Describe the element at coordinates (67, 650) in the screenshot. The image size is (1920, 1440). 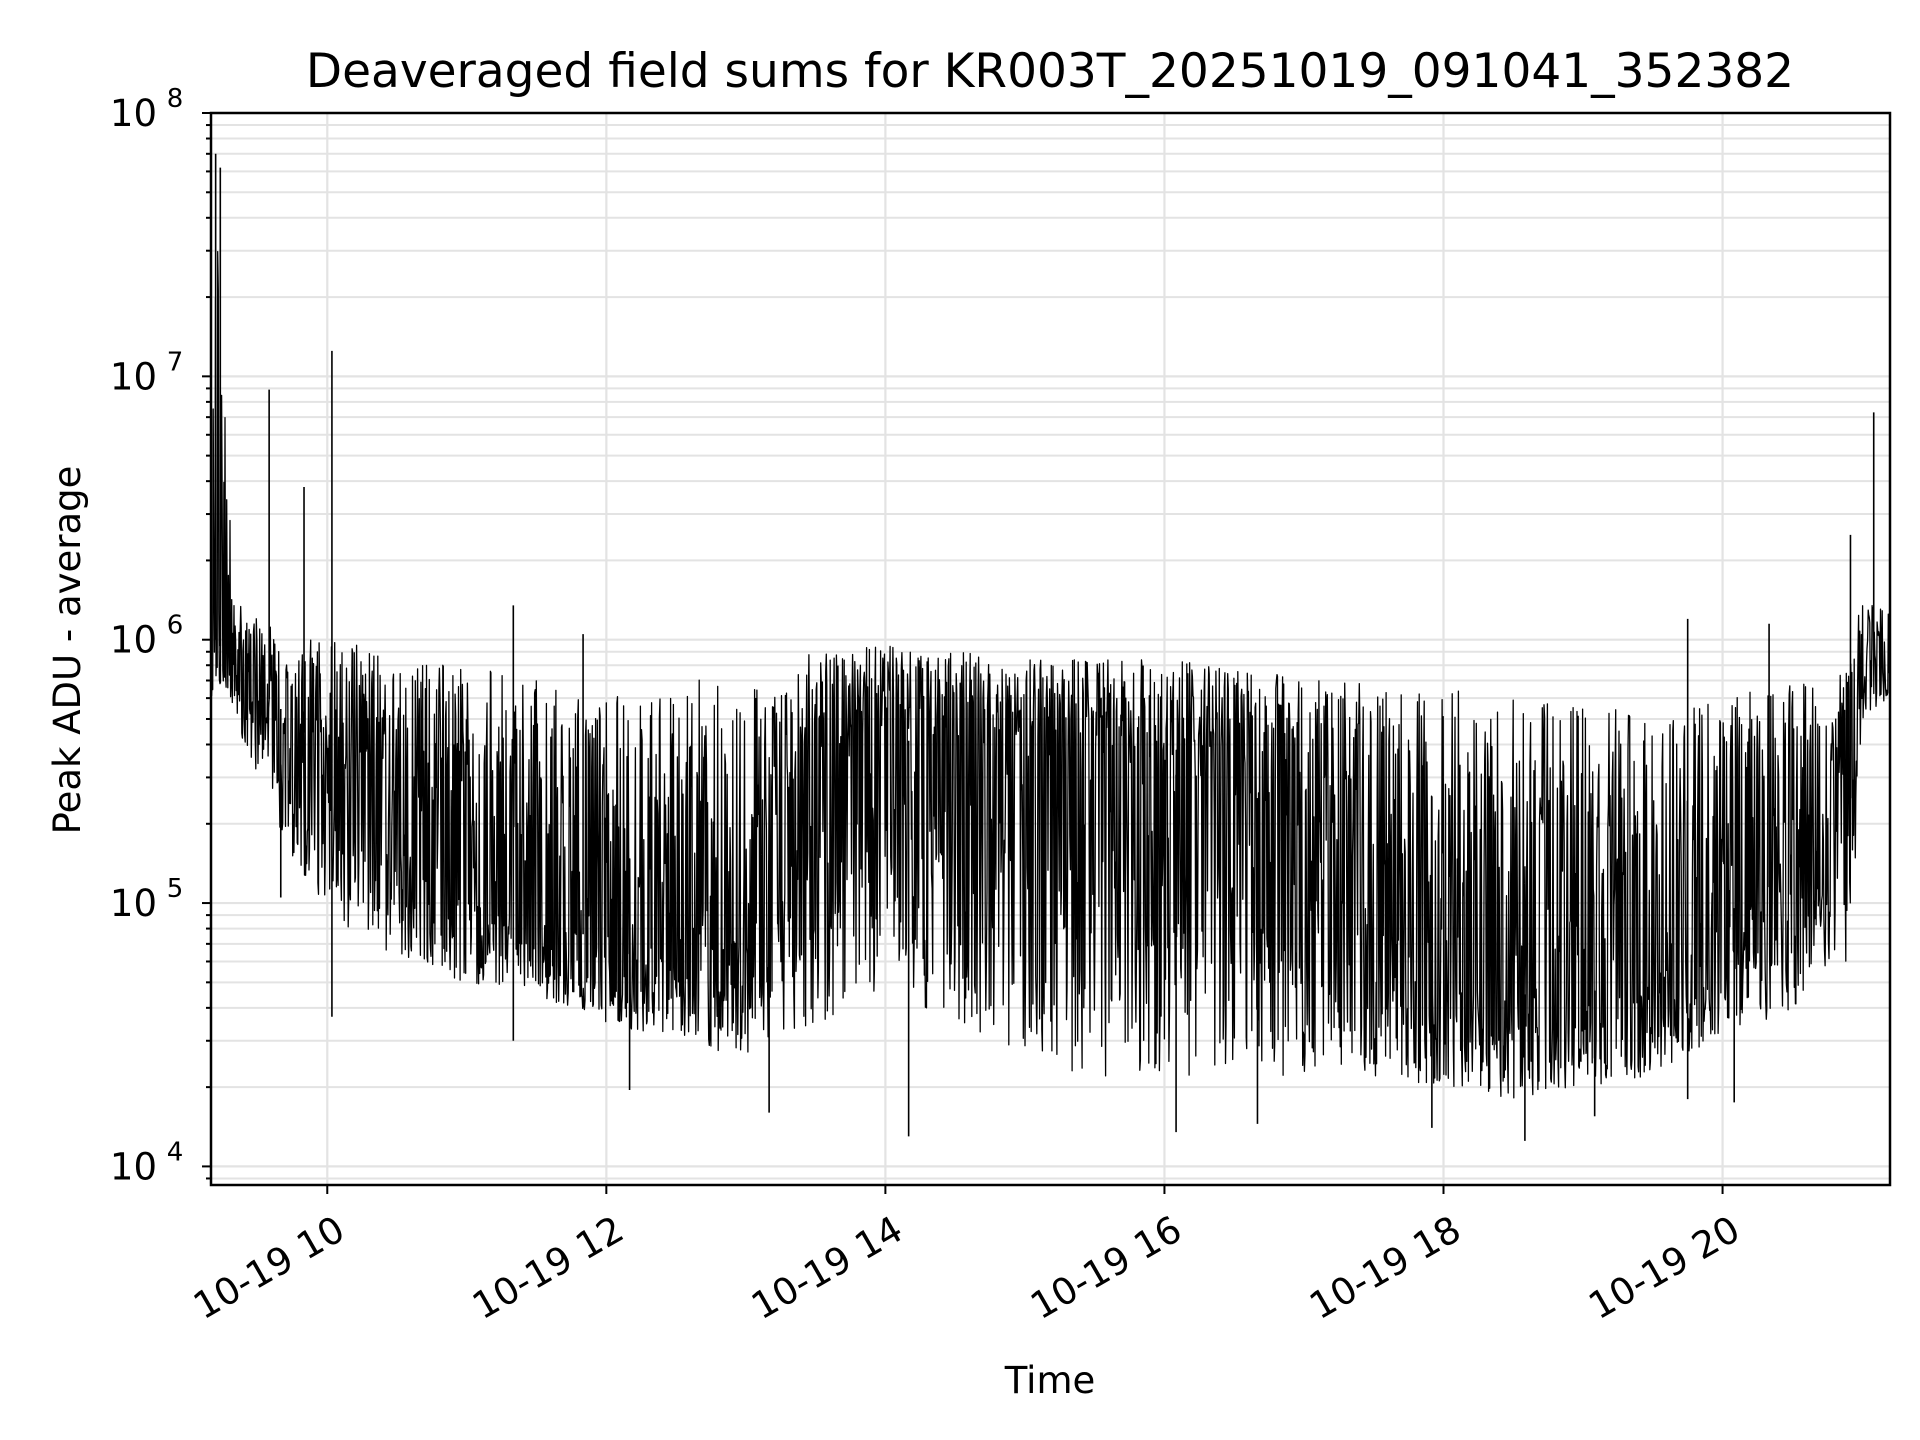
I see `y-axis-label: Peak ADU - average` at that location.